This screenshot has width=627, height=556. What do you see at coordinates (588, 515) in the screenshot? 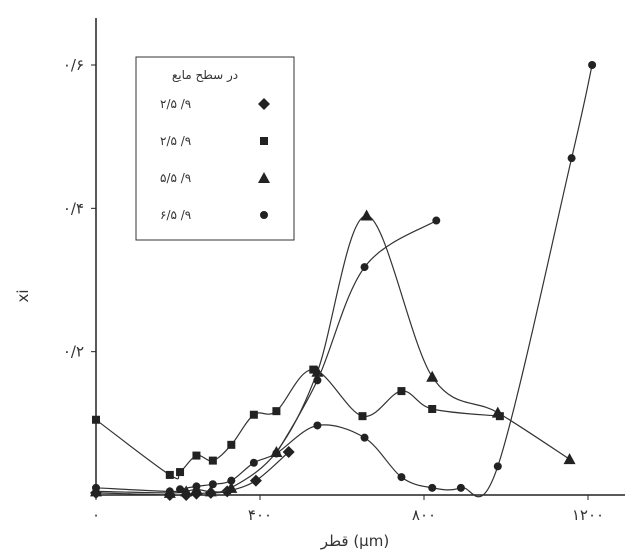
I see `x-tick-label: ۱۲۰۰` at bounding box center [588, 515].